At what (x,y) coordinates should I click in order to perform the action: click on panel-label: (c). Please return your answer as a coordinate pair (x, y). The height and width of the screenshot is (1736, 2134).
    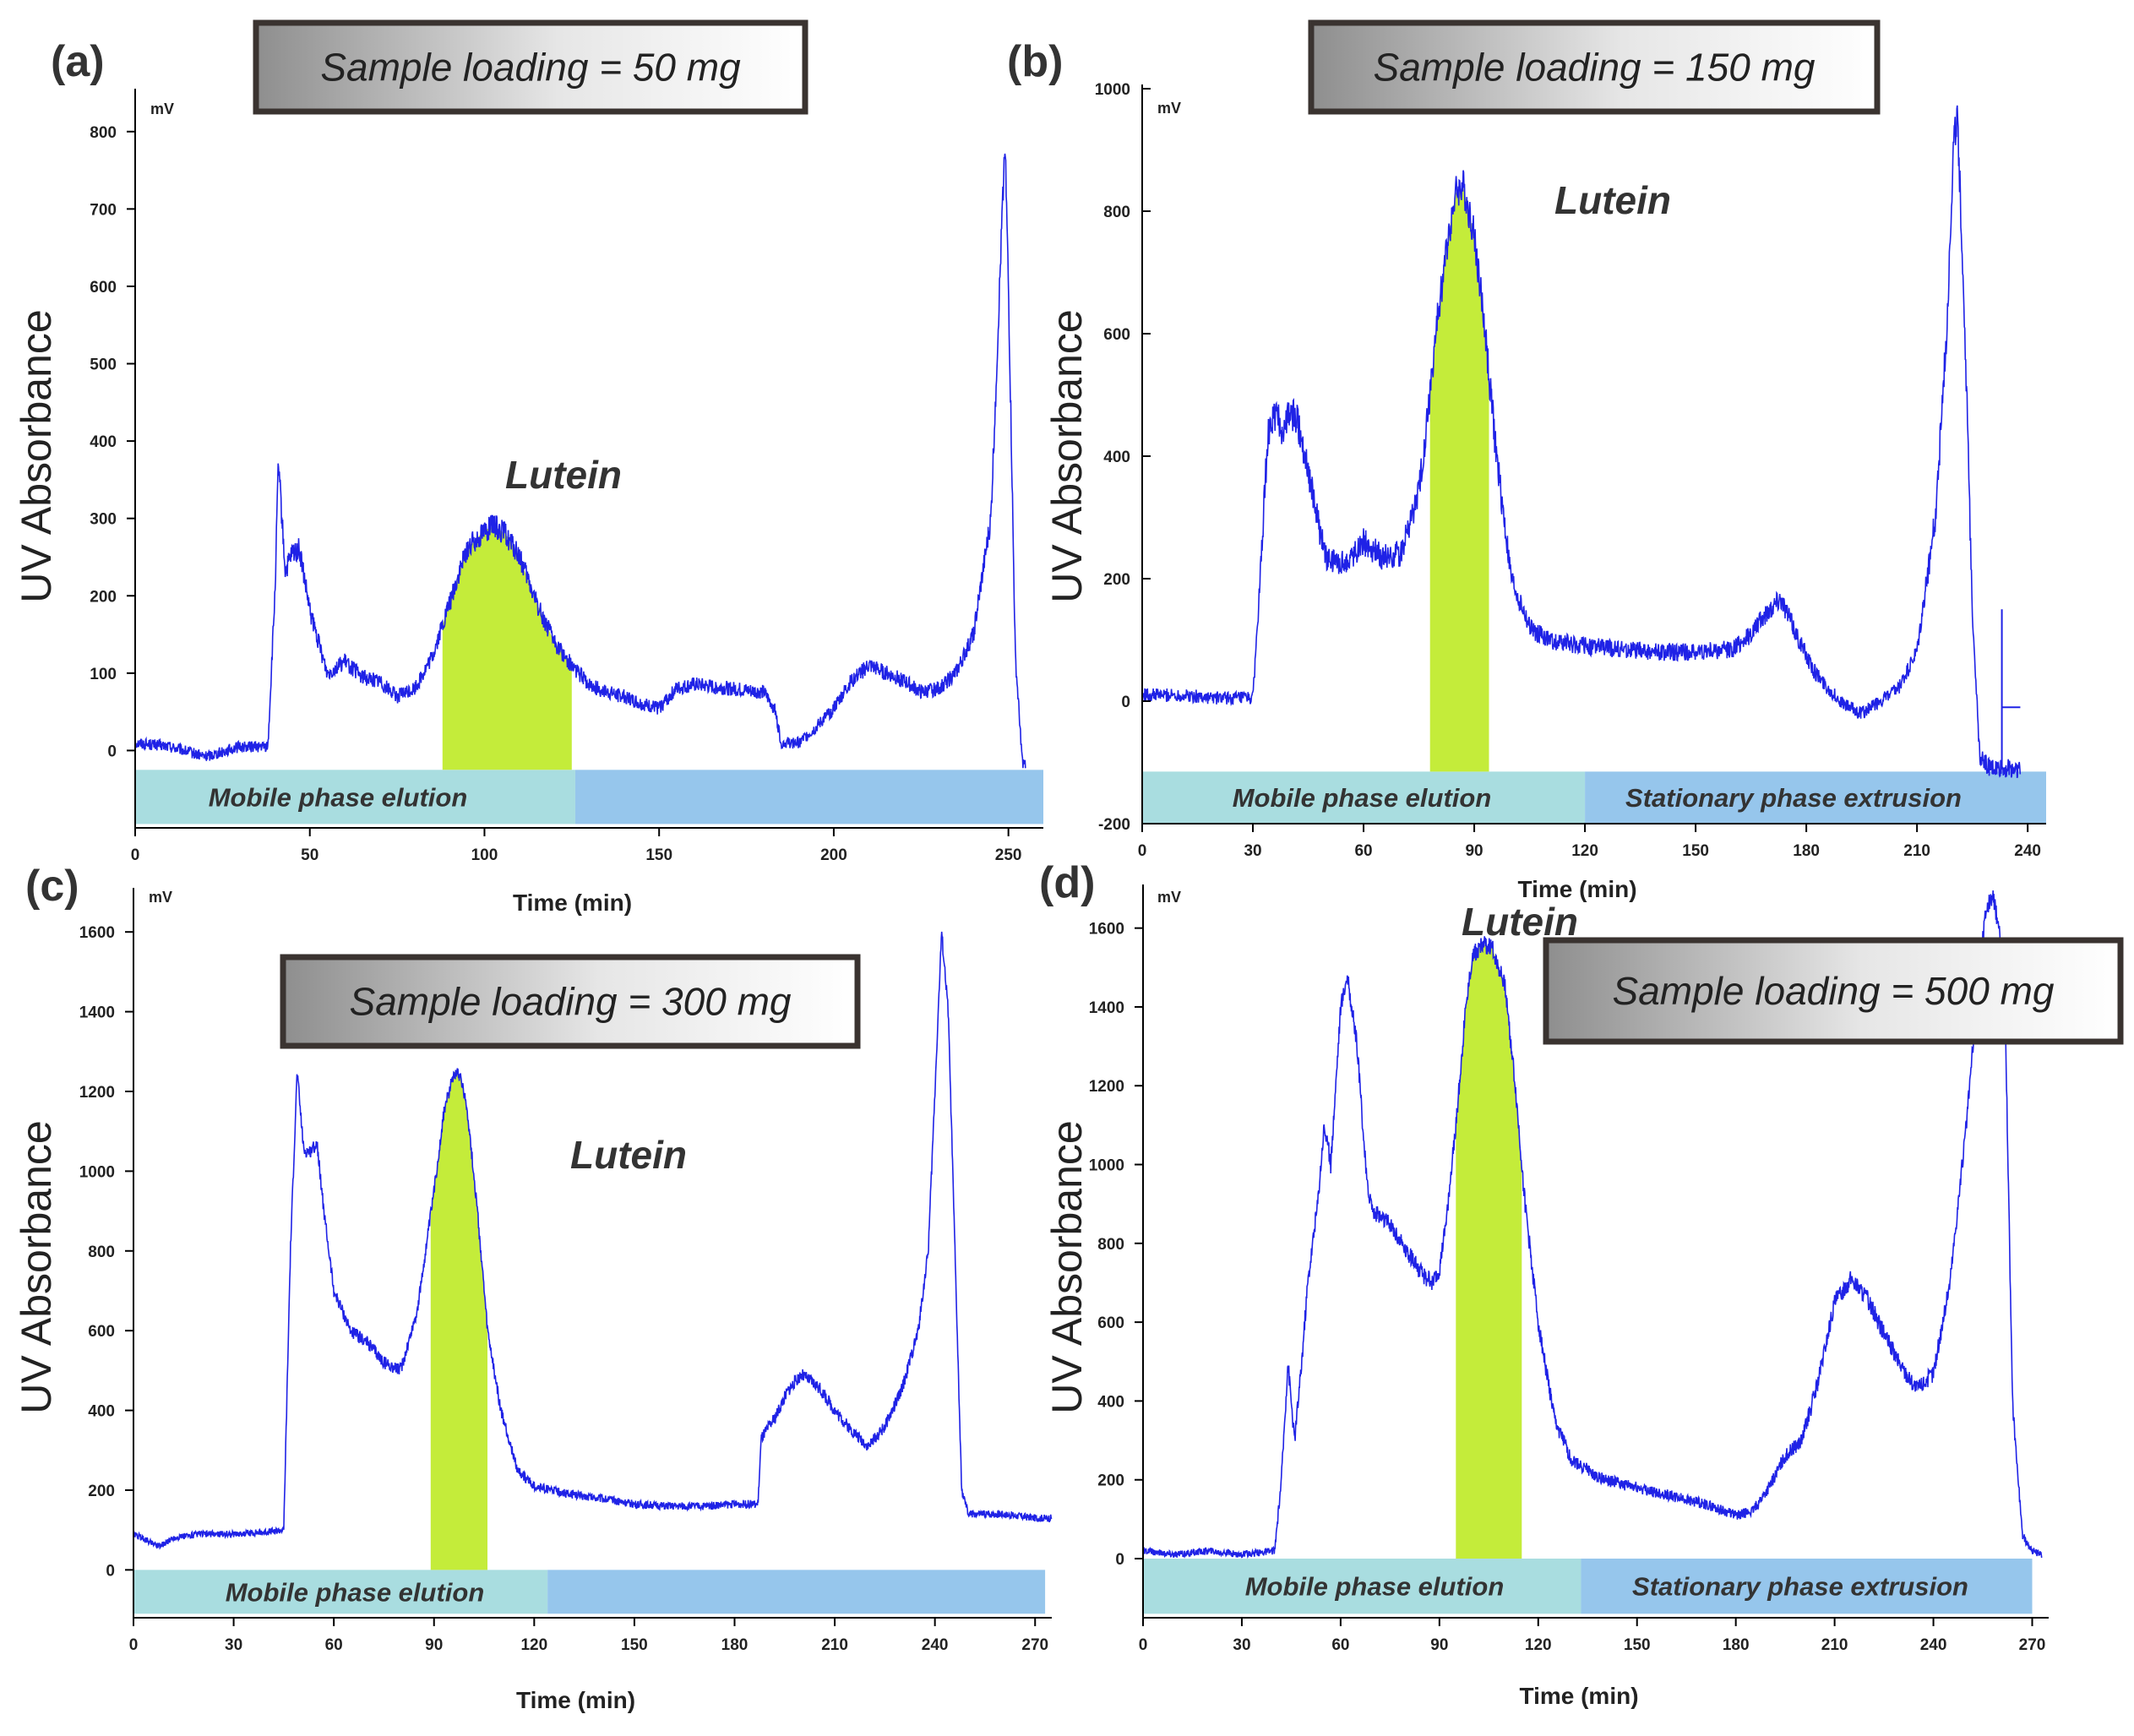
    Looking at the image, I should click on (52, 887).